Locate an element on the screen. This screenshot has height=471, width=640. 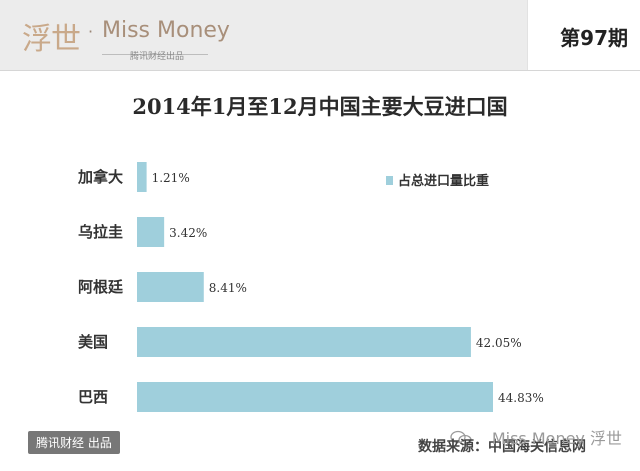
data-source: 数据来源：中国海关信息网 is located at coordinates (502, 447).